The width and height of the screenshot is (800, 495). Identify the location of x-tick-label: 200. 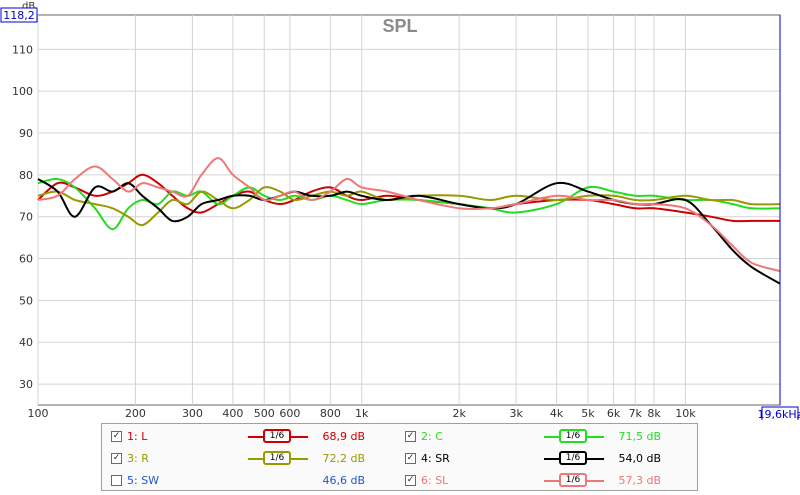
(135, 413).